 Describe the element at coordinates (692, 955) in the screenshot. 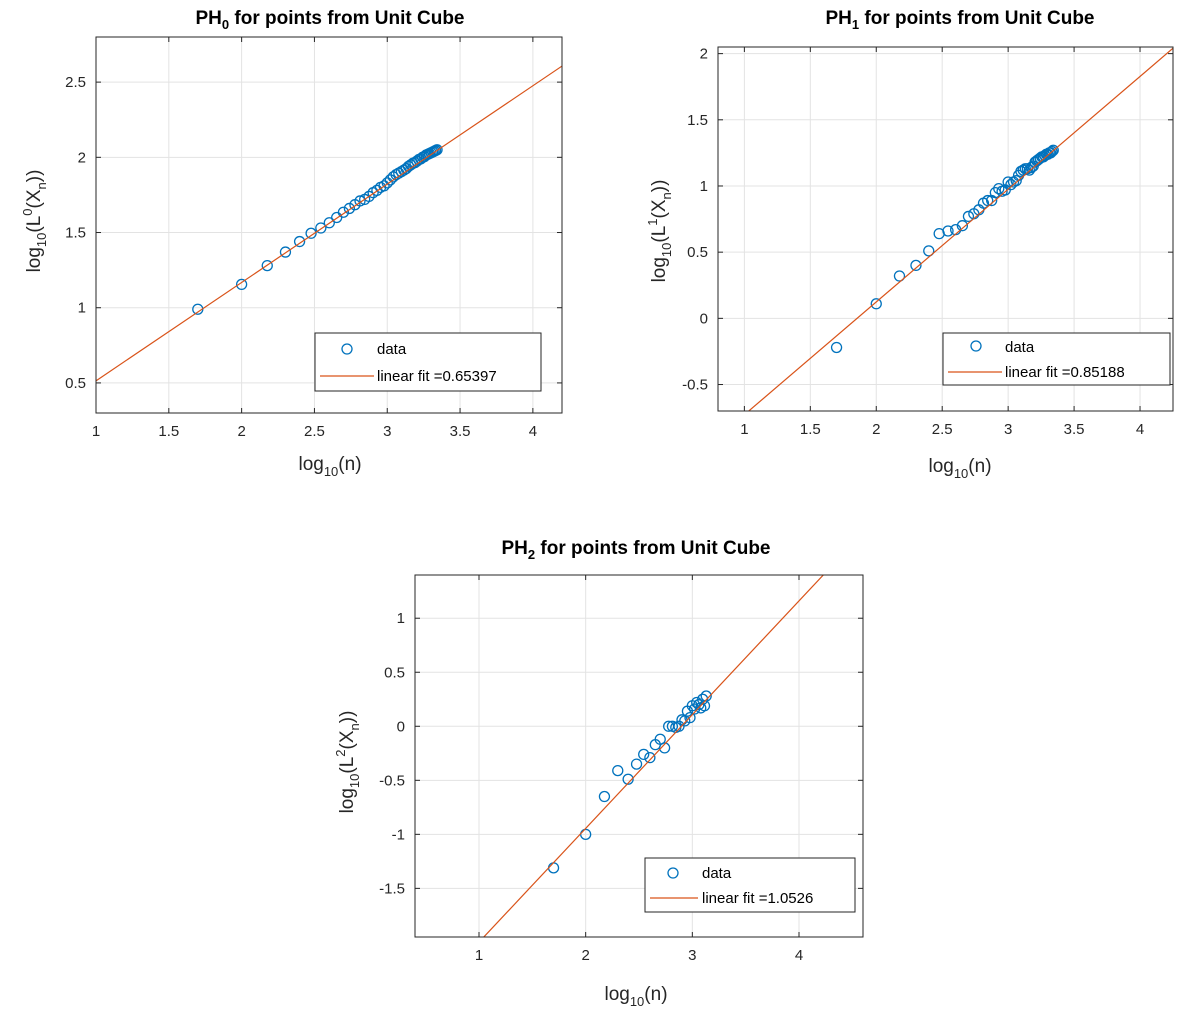

I see `chart-ph2-x-tick-label: 3` at that location.